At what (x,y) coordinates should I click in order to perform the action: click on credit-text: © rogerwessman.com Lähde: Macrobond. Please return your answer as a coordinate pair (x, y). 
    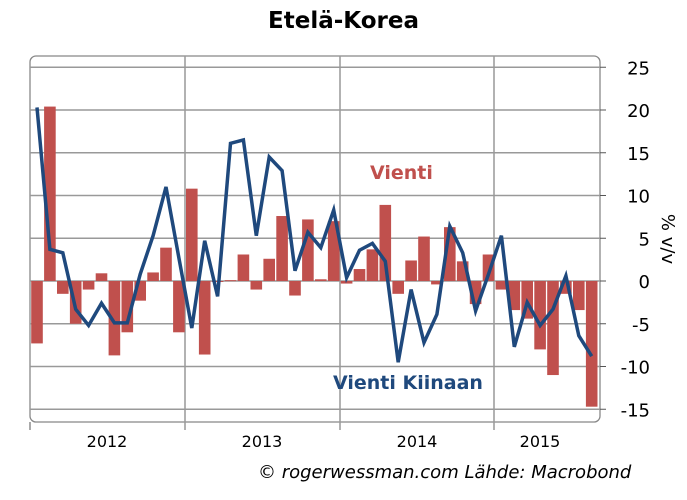
    Looking at the image, I should click on (445, 472).